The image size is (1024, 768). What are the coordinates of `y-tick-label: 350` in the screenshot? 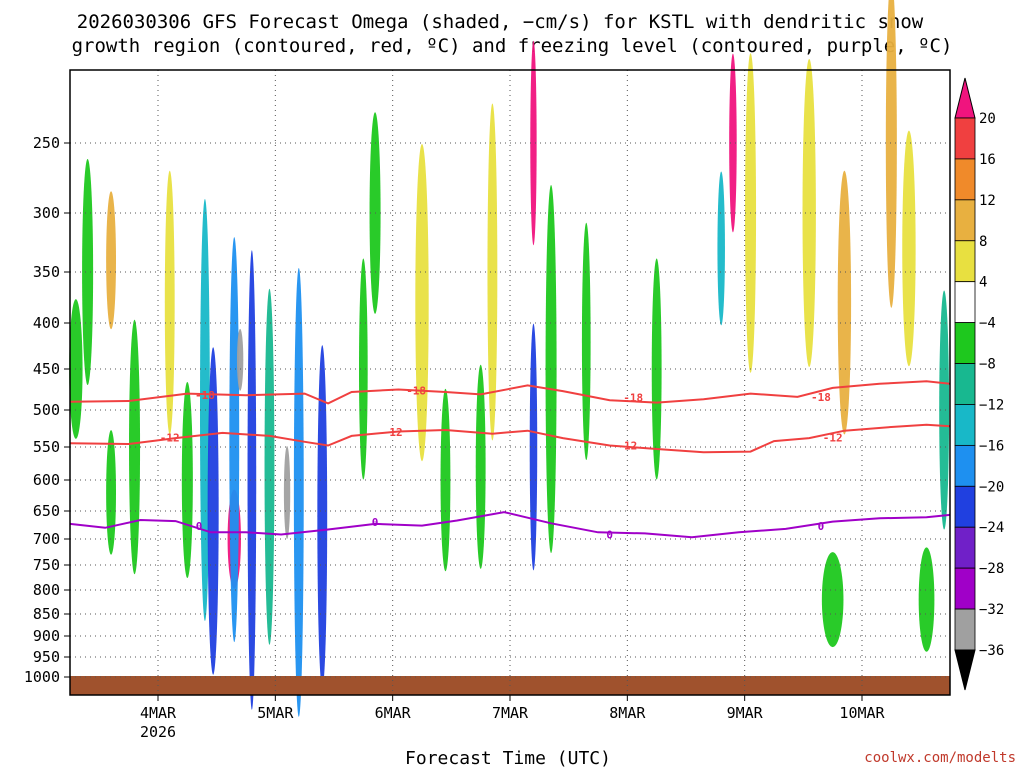 It's located at (46, 272).